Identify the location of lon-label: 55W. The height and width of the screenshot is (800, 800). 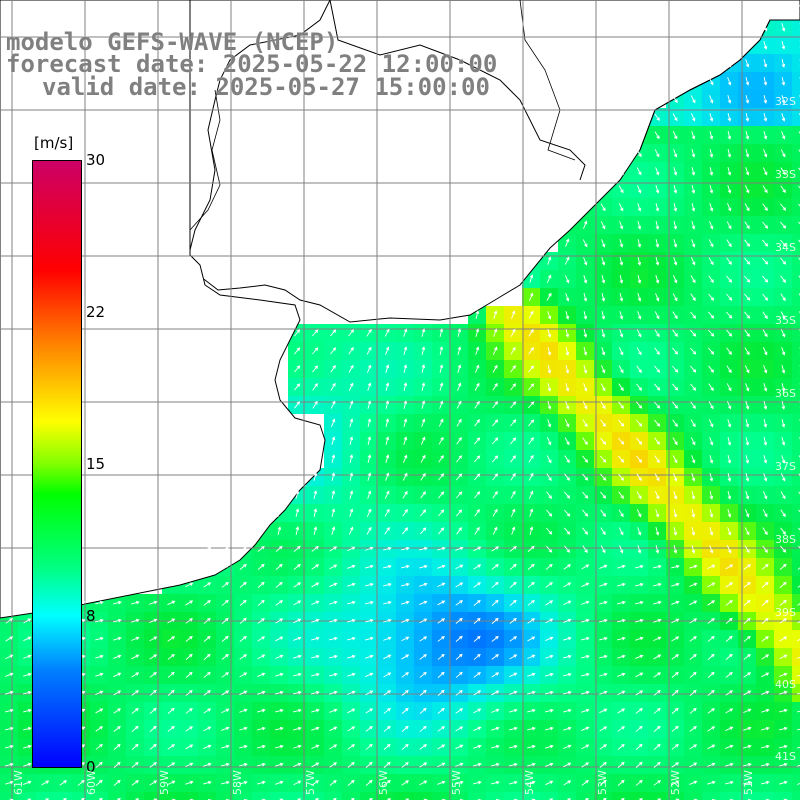
(456, 782).